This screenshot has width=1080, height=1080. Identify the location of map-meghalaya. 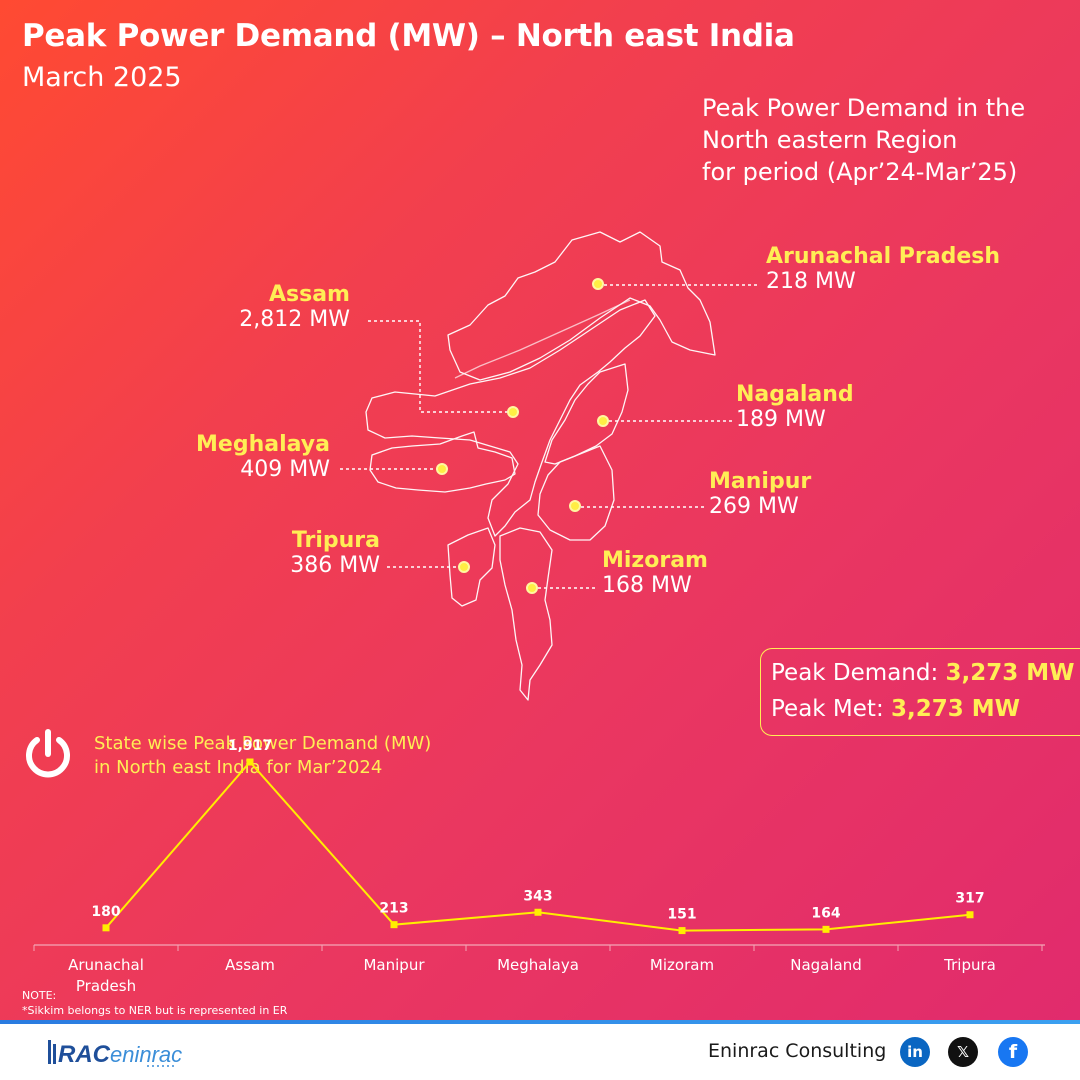
(442, 462).